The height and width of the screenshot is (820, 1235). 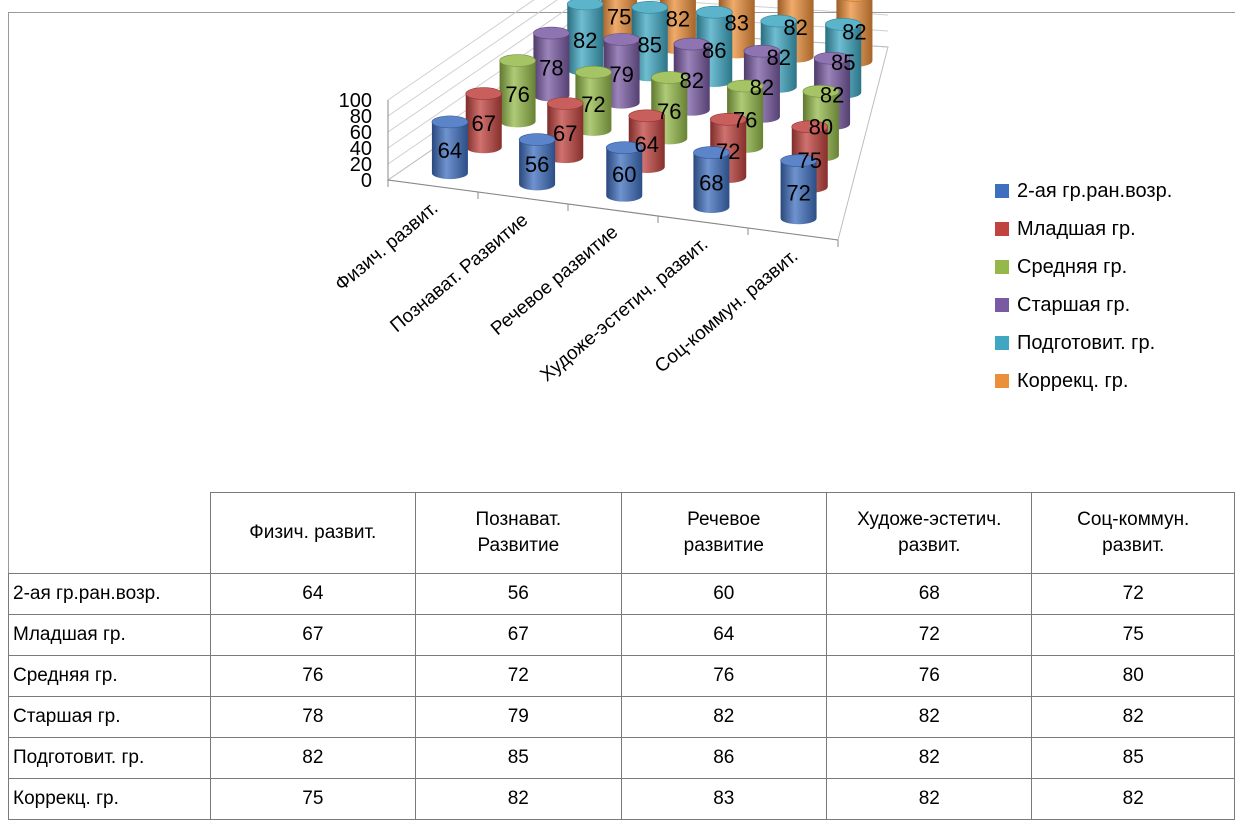 I want to click on y-tick-label: 60, so click(x=361, y=133).